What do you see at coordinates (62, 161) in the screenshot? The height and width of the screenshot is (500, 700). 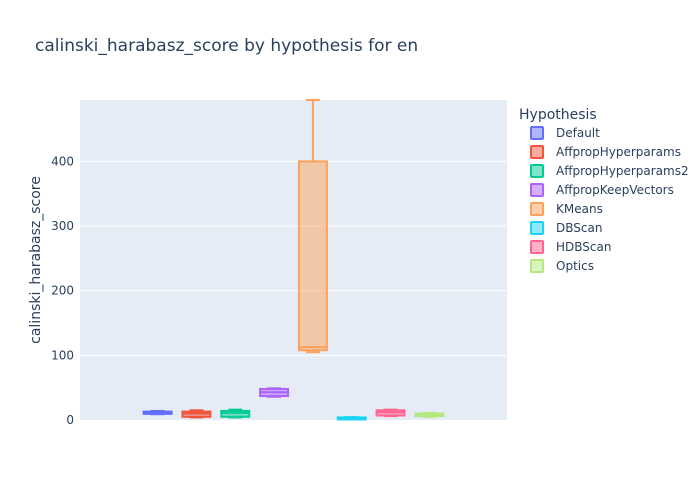 I see `y-tick-label: 400` at bounding box center [62, 161].